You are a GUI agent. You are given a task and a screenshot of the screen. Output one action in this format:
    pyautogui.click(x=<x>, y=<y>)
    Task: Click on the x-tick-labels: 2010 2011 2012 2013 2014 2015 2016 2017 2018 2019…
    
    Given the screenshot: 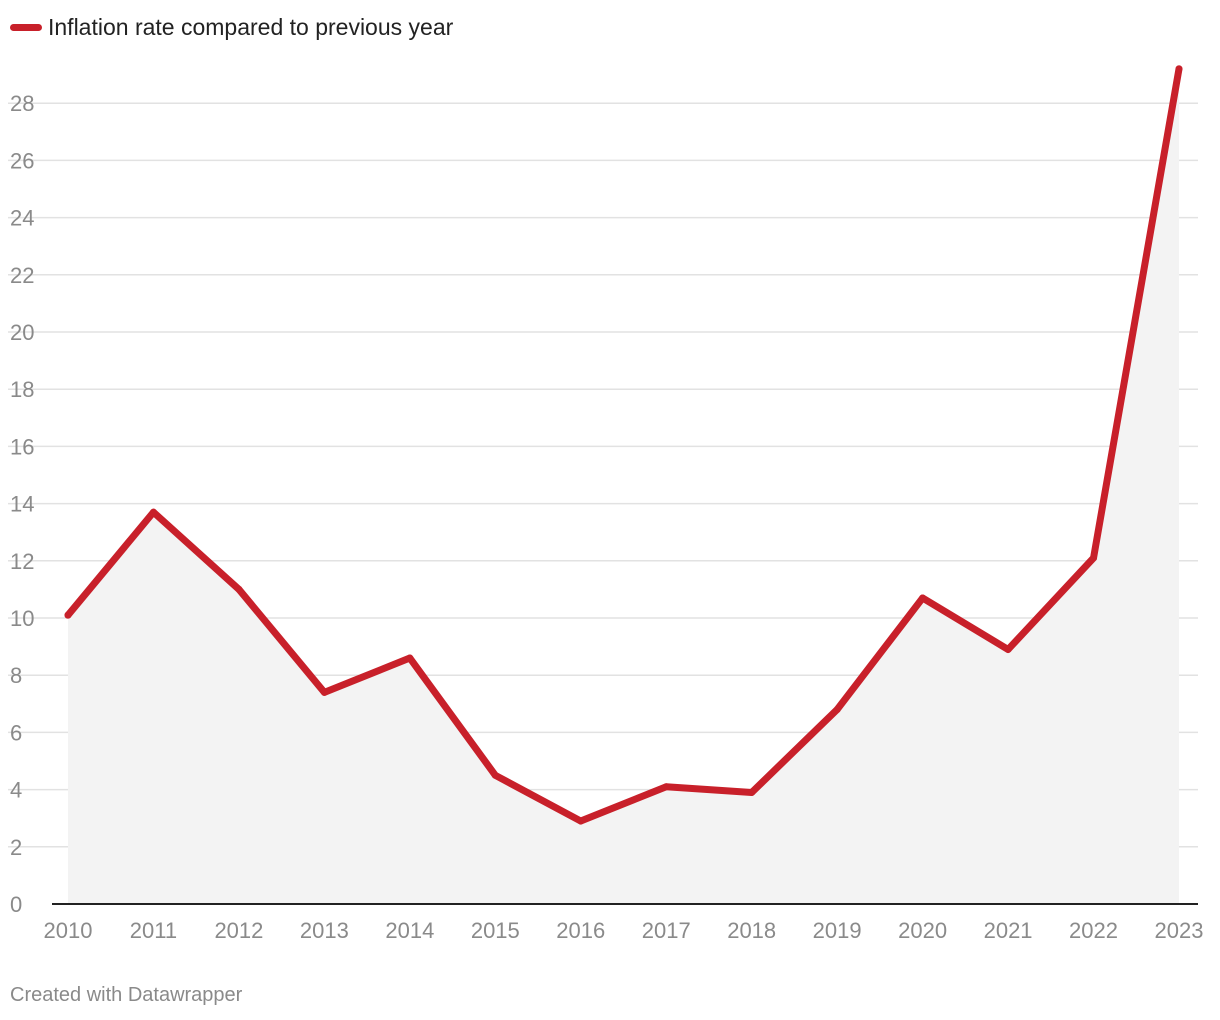 What is the action you would take?
    pyautogui.click(x=624, y=930)
    